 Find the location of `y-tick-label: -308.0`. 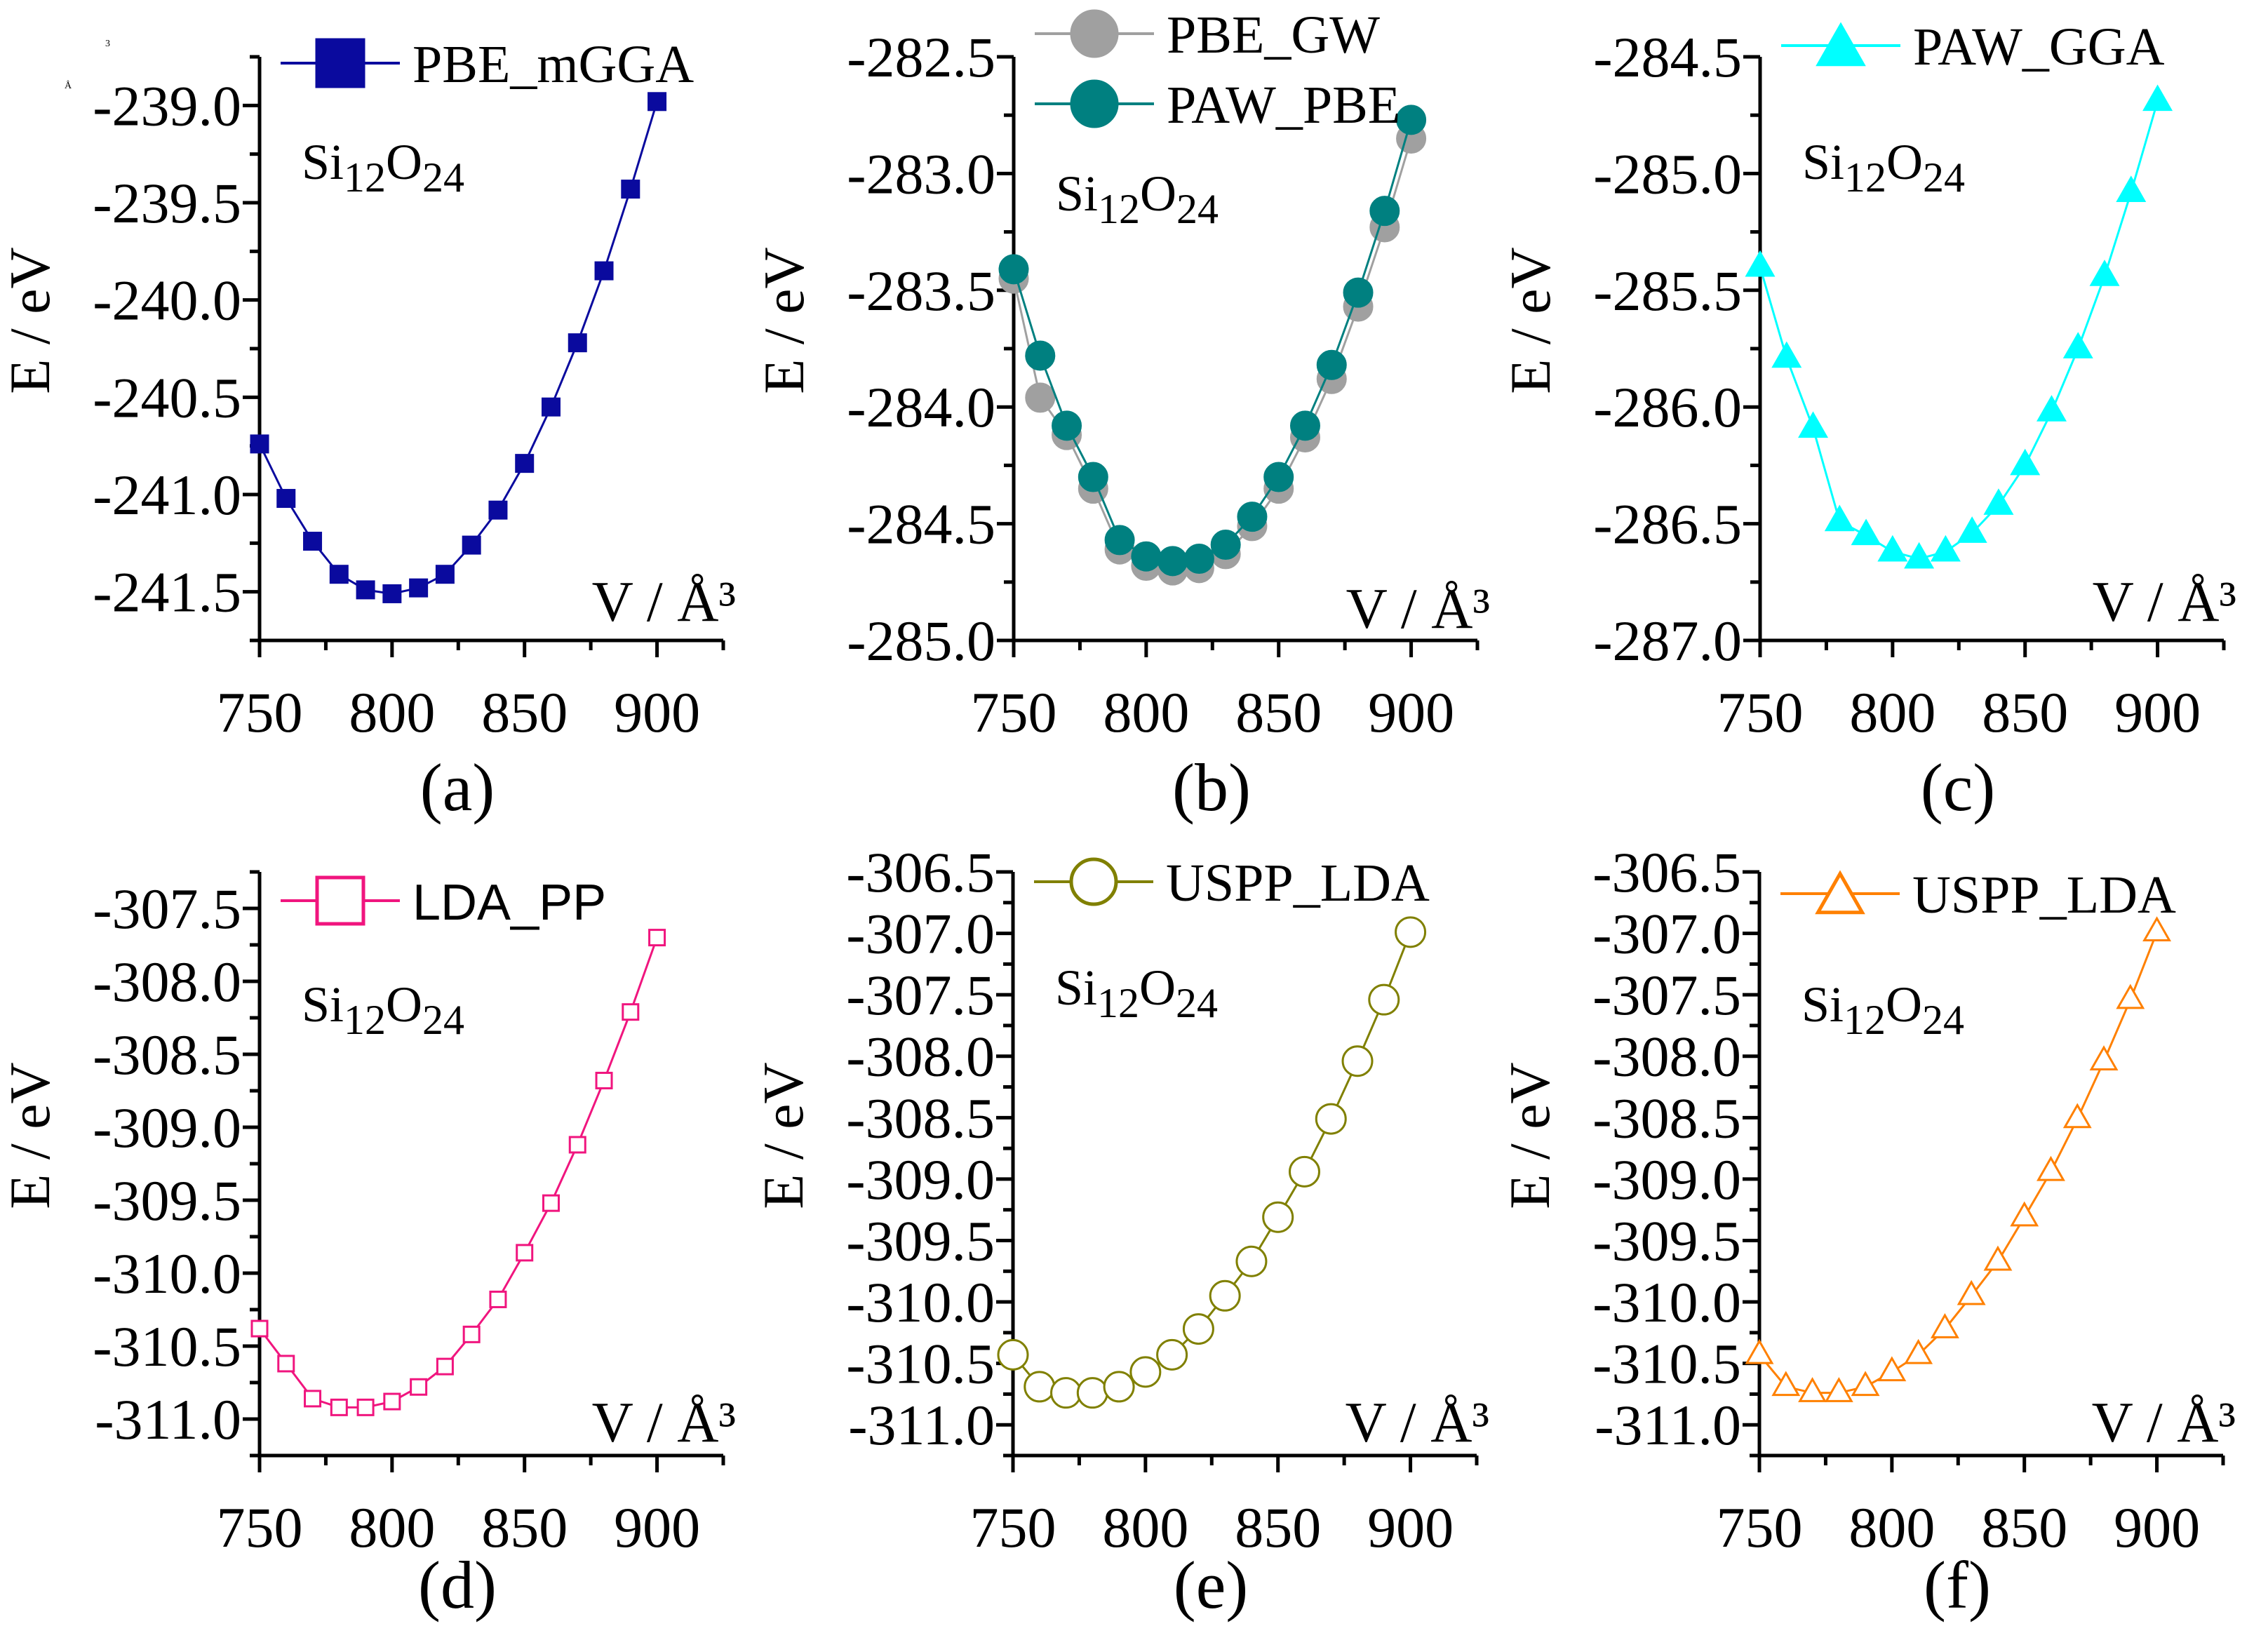

y-tick-label: -308.0 is located at coordinates (167, 982).